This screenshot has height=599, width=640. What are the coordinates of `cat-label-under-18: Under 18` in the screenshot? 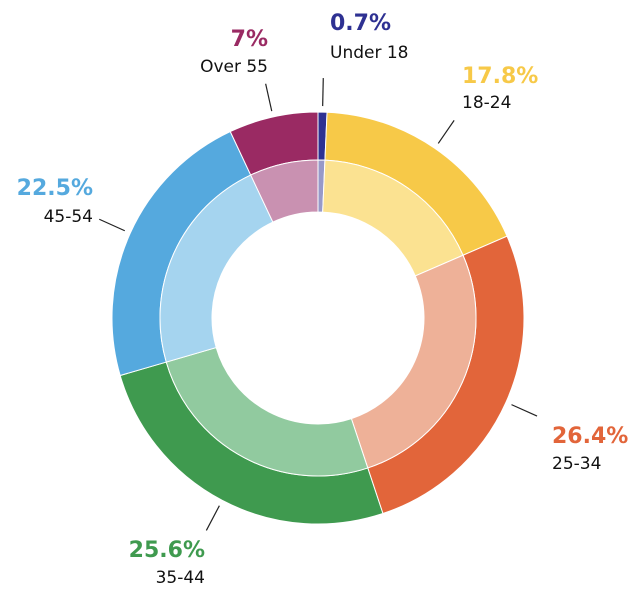 It's located at (369, 53).